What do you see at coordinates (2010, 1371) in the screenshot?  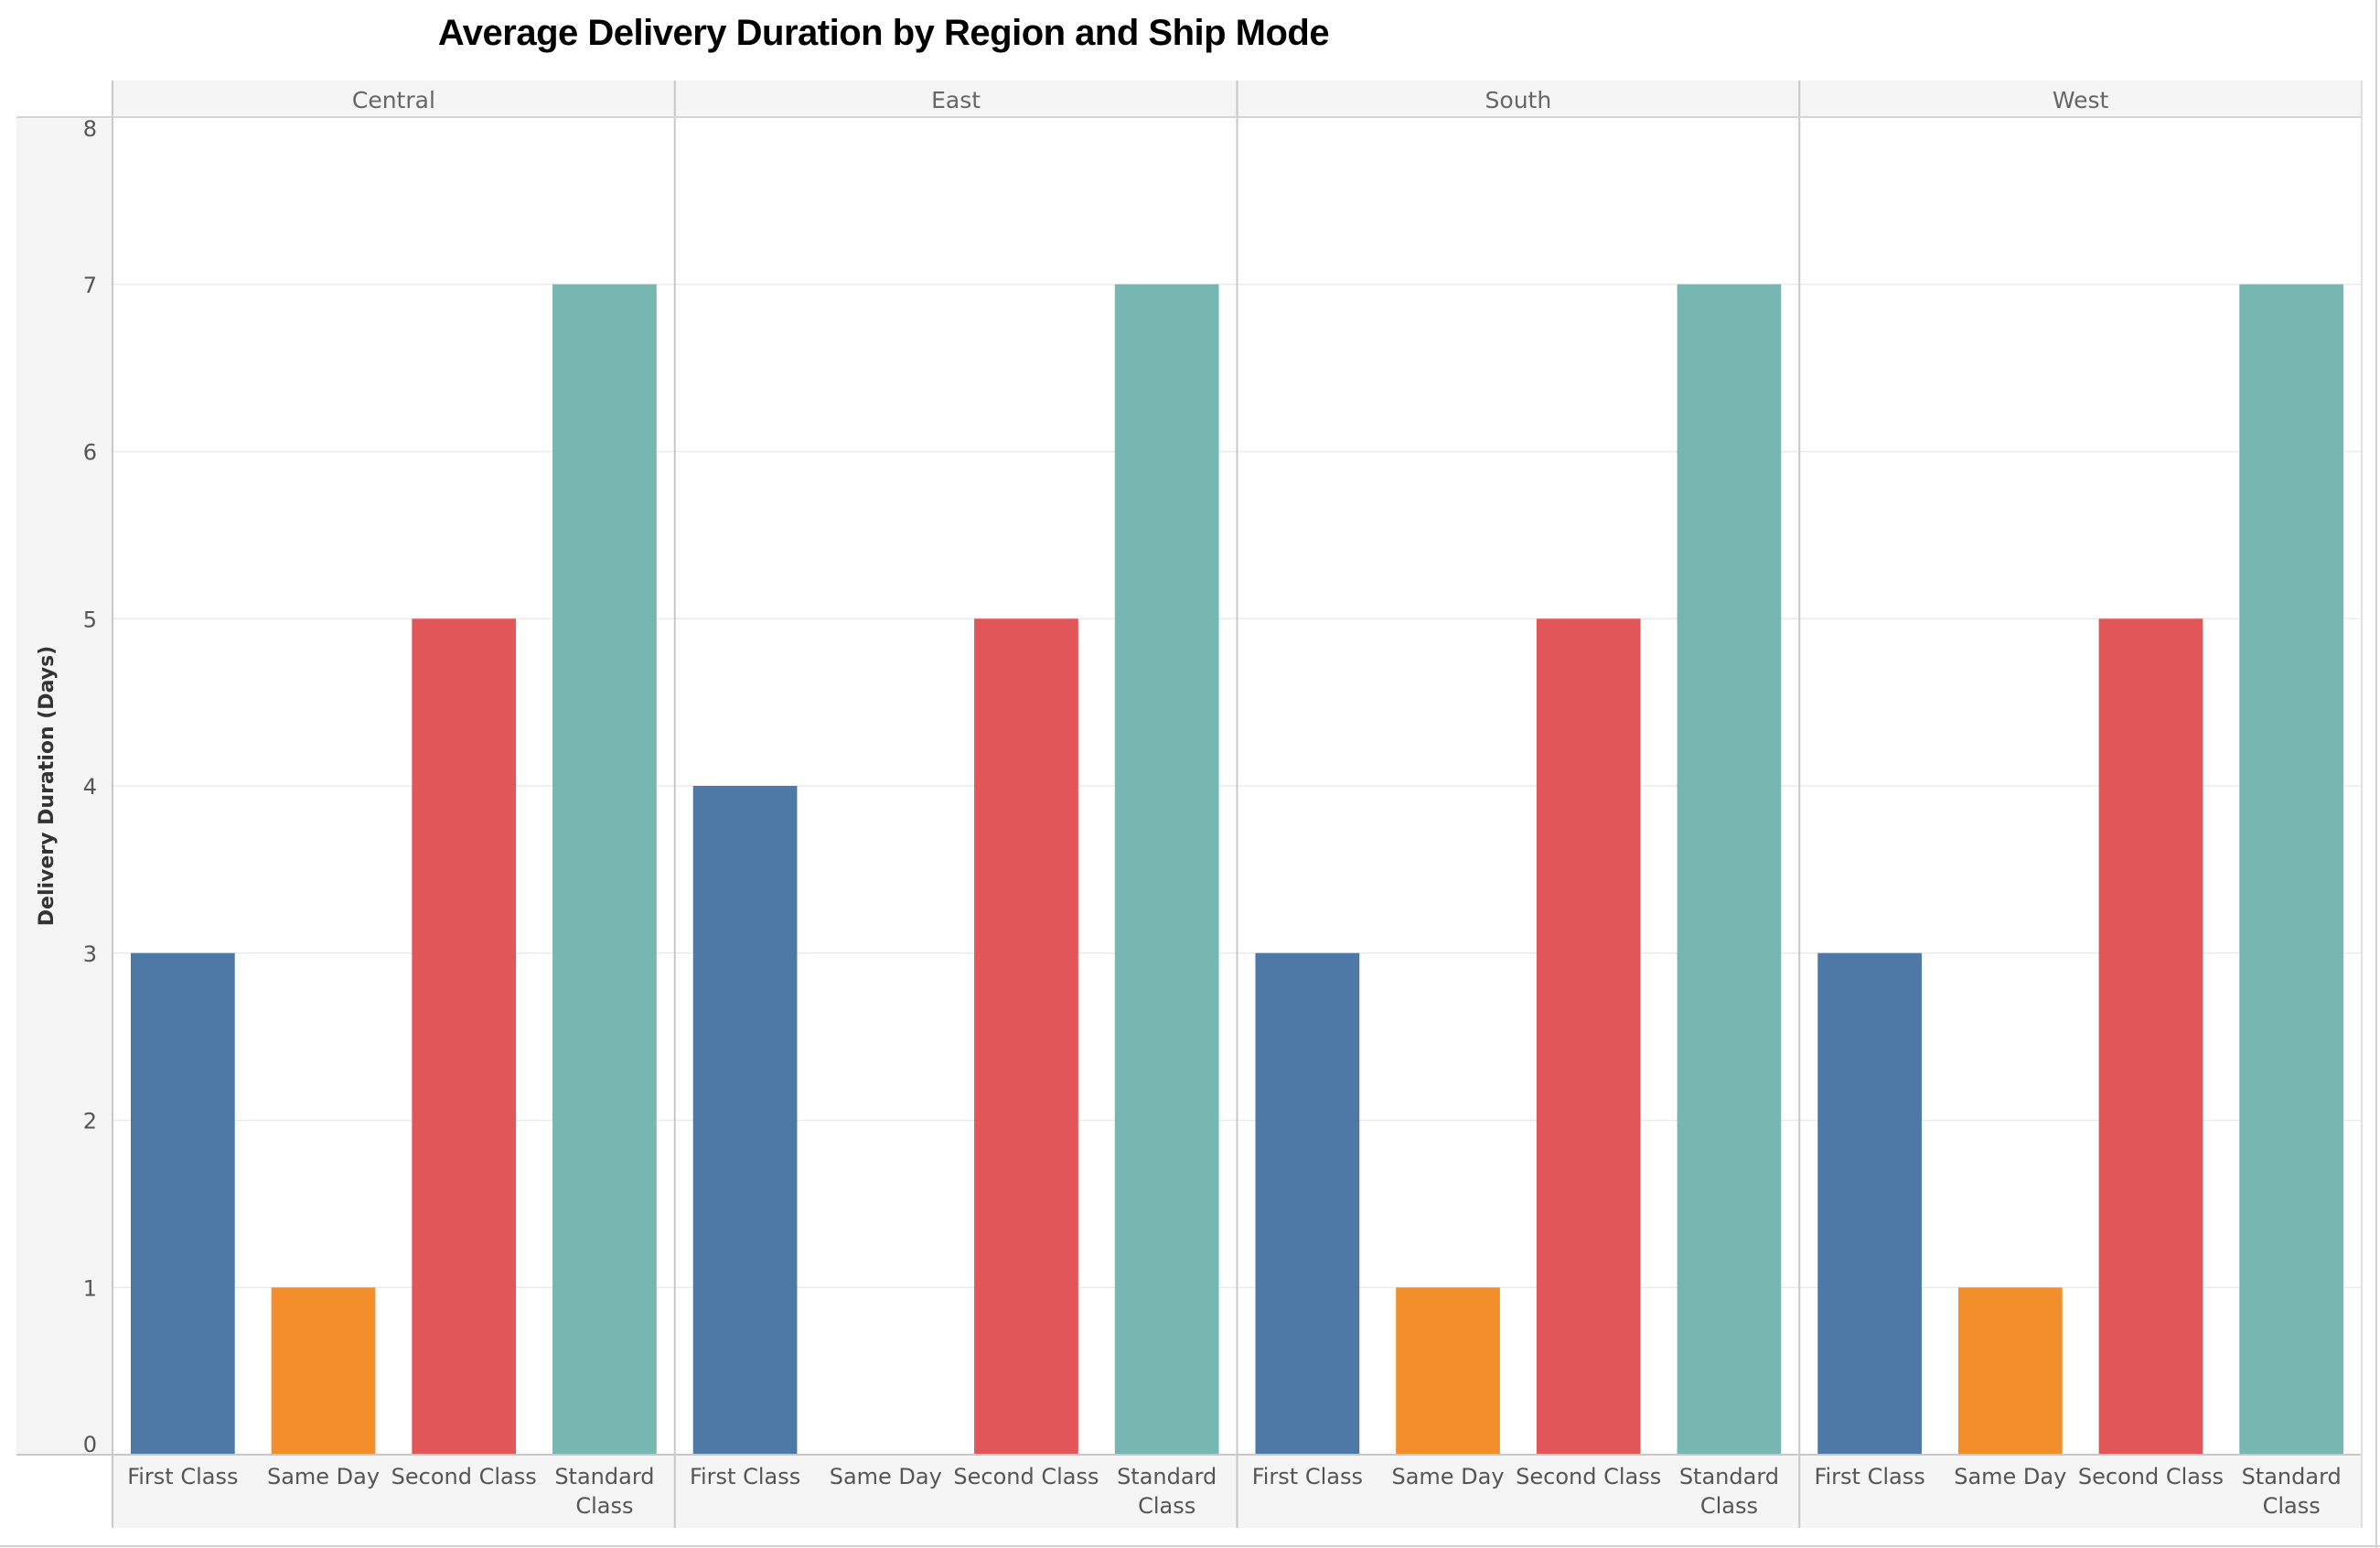 I see `bar-west-same-day` at bounding box center [2010, 1371].